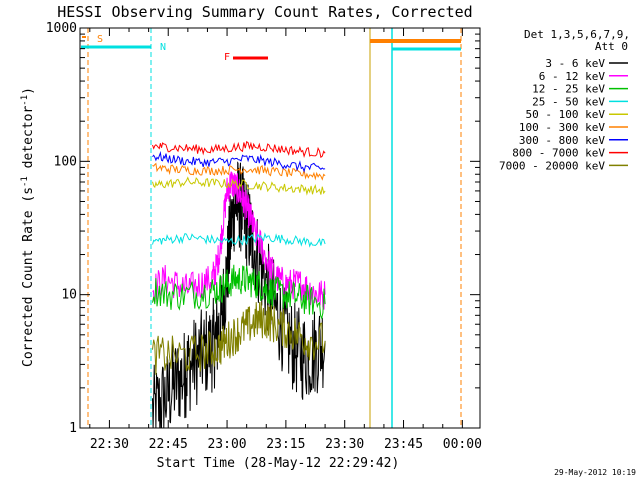 The height and width of the screenshot is (480, 640). What do you see at coordinates (69, 295) in the screenshot?
I see `y-tick-label: 10` at bounding box center [69, 295].